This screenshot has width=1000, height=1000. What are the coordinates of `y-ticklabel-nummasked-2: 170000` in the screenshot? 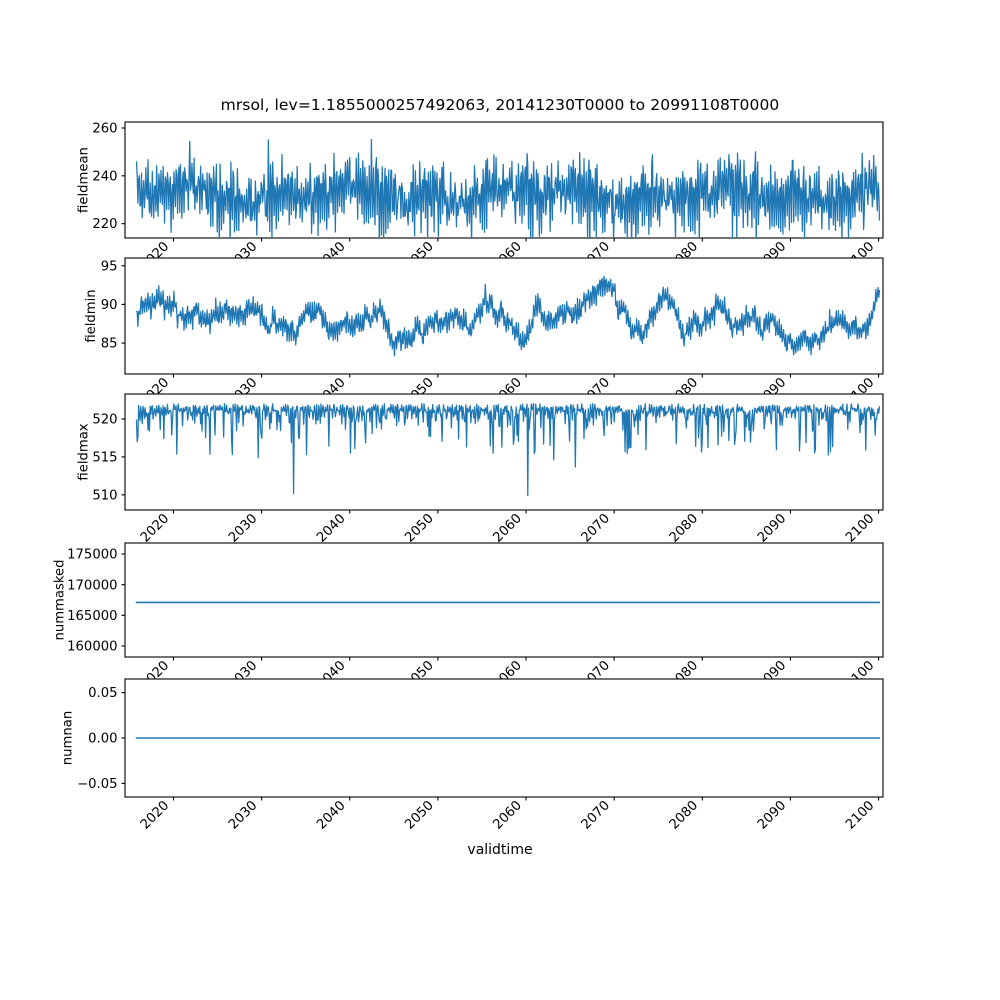 It's located at (92, 585).